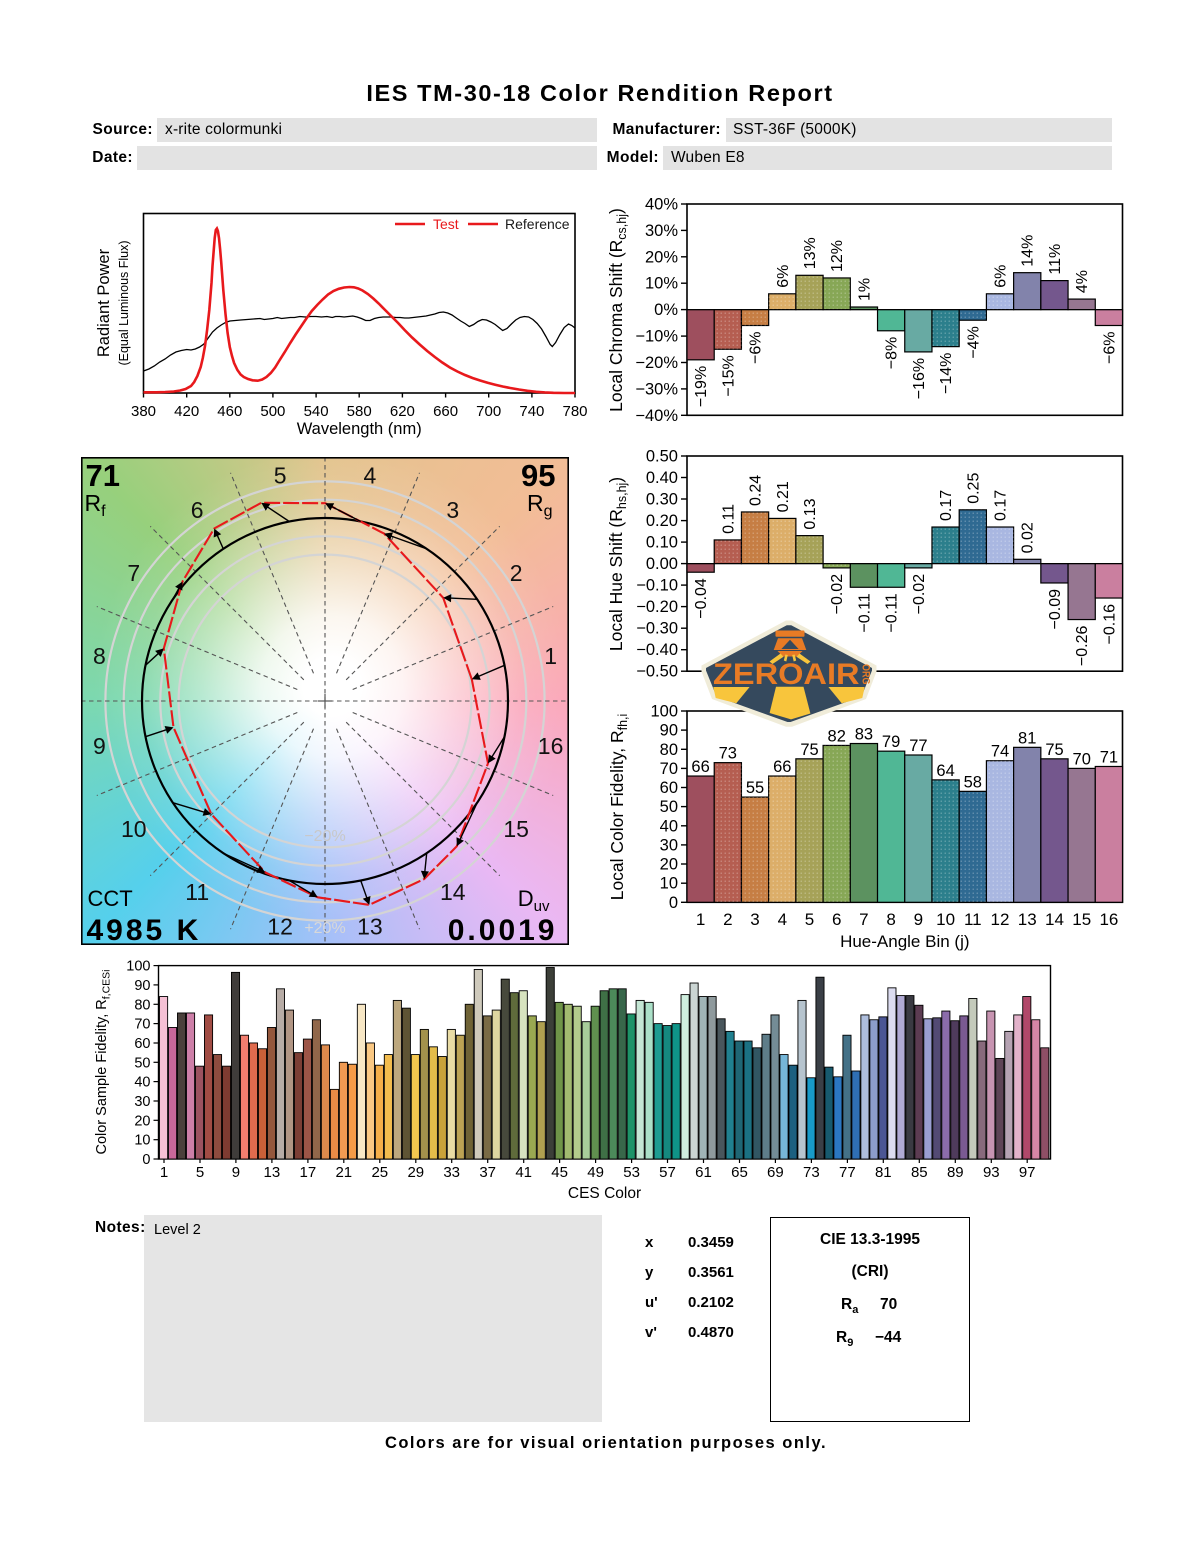  I want to click on svg-text: 0.21, so click(783, 496).